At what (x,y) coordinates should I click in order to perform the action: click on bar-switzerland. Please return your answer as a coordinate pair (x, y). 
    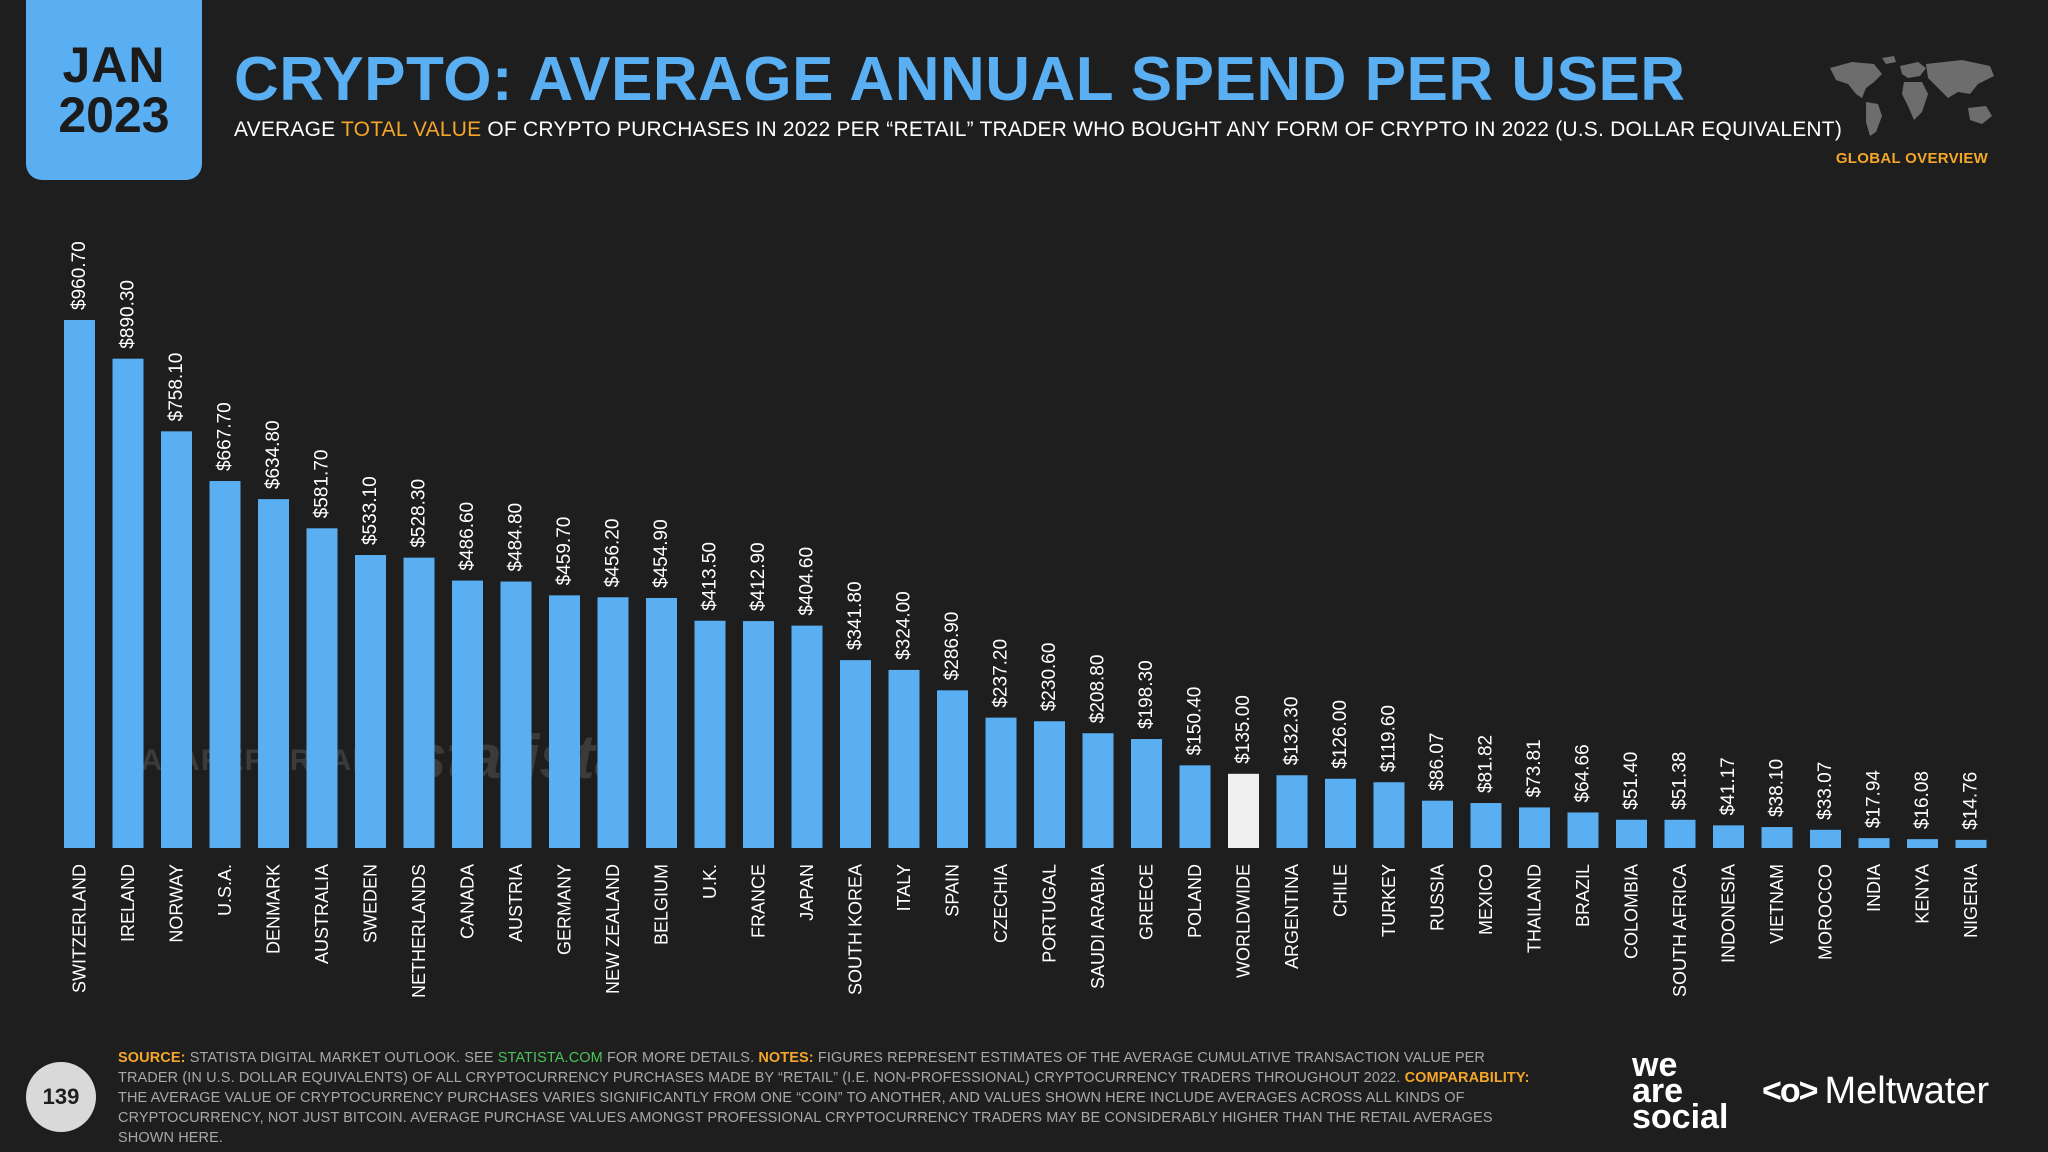
    Looking at the image, I should click on (79, 584).